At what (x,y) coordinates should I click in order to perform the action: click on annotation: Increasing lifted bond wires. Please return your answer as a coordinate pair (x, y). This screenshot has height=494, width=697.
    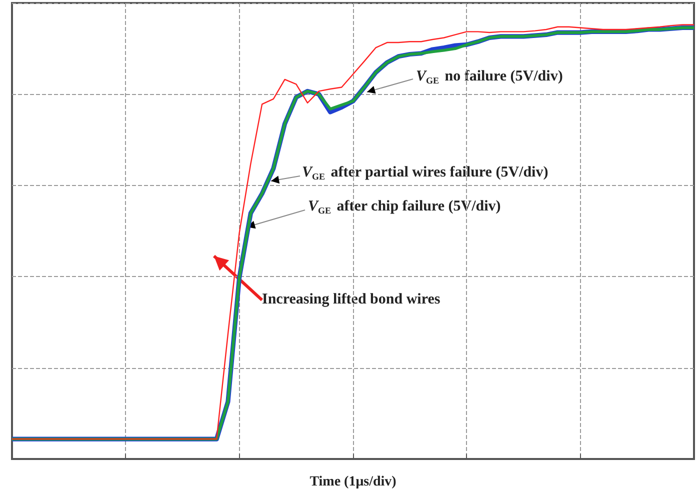
    Looking at the image, I should click on (351, 300).